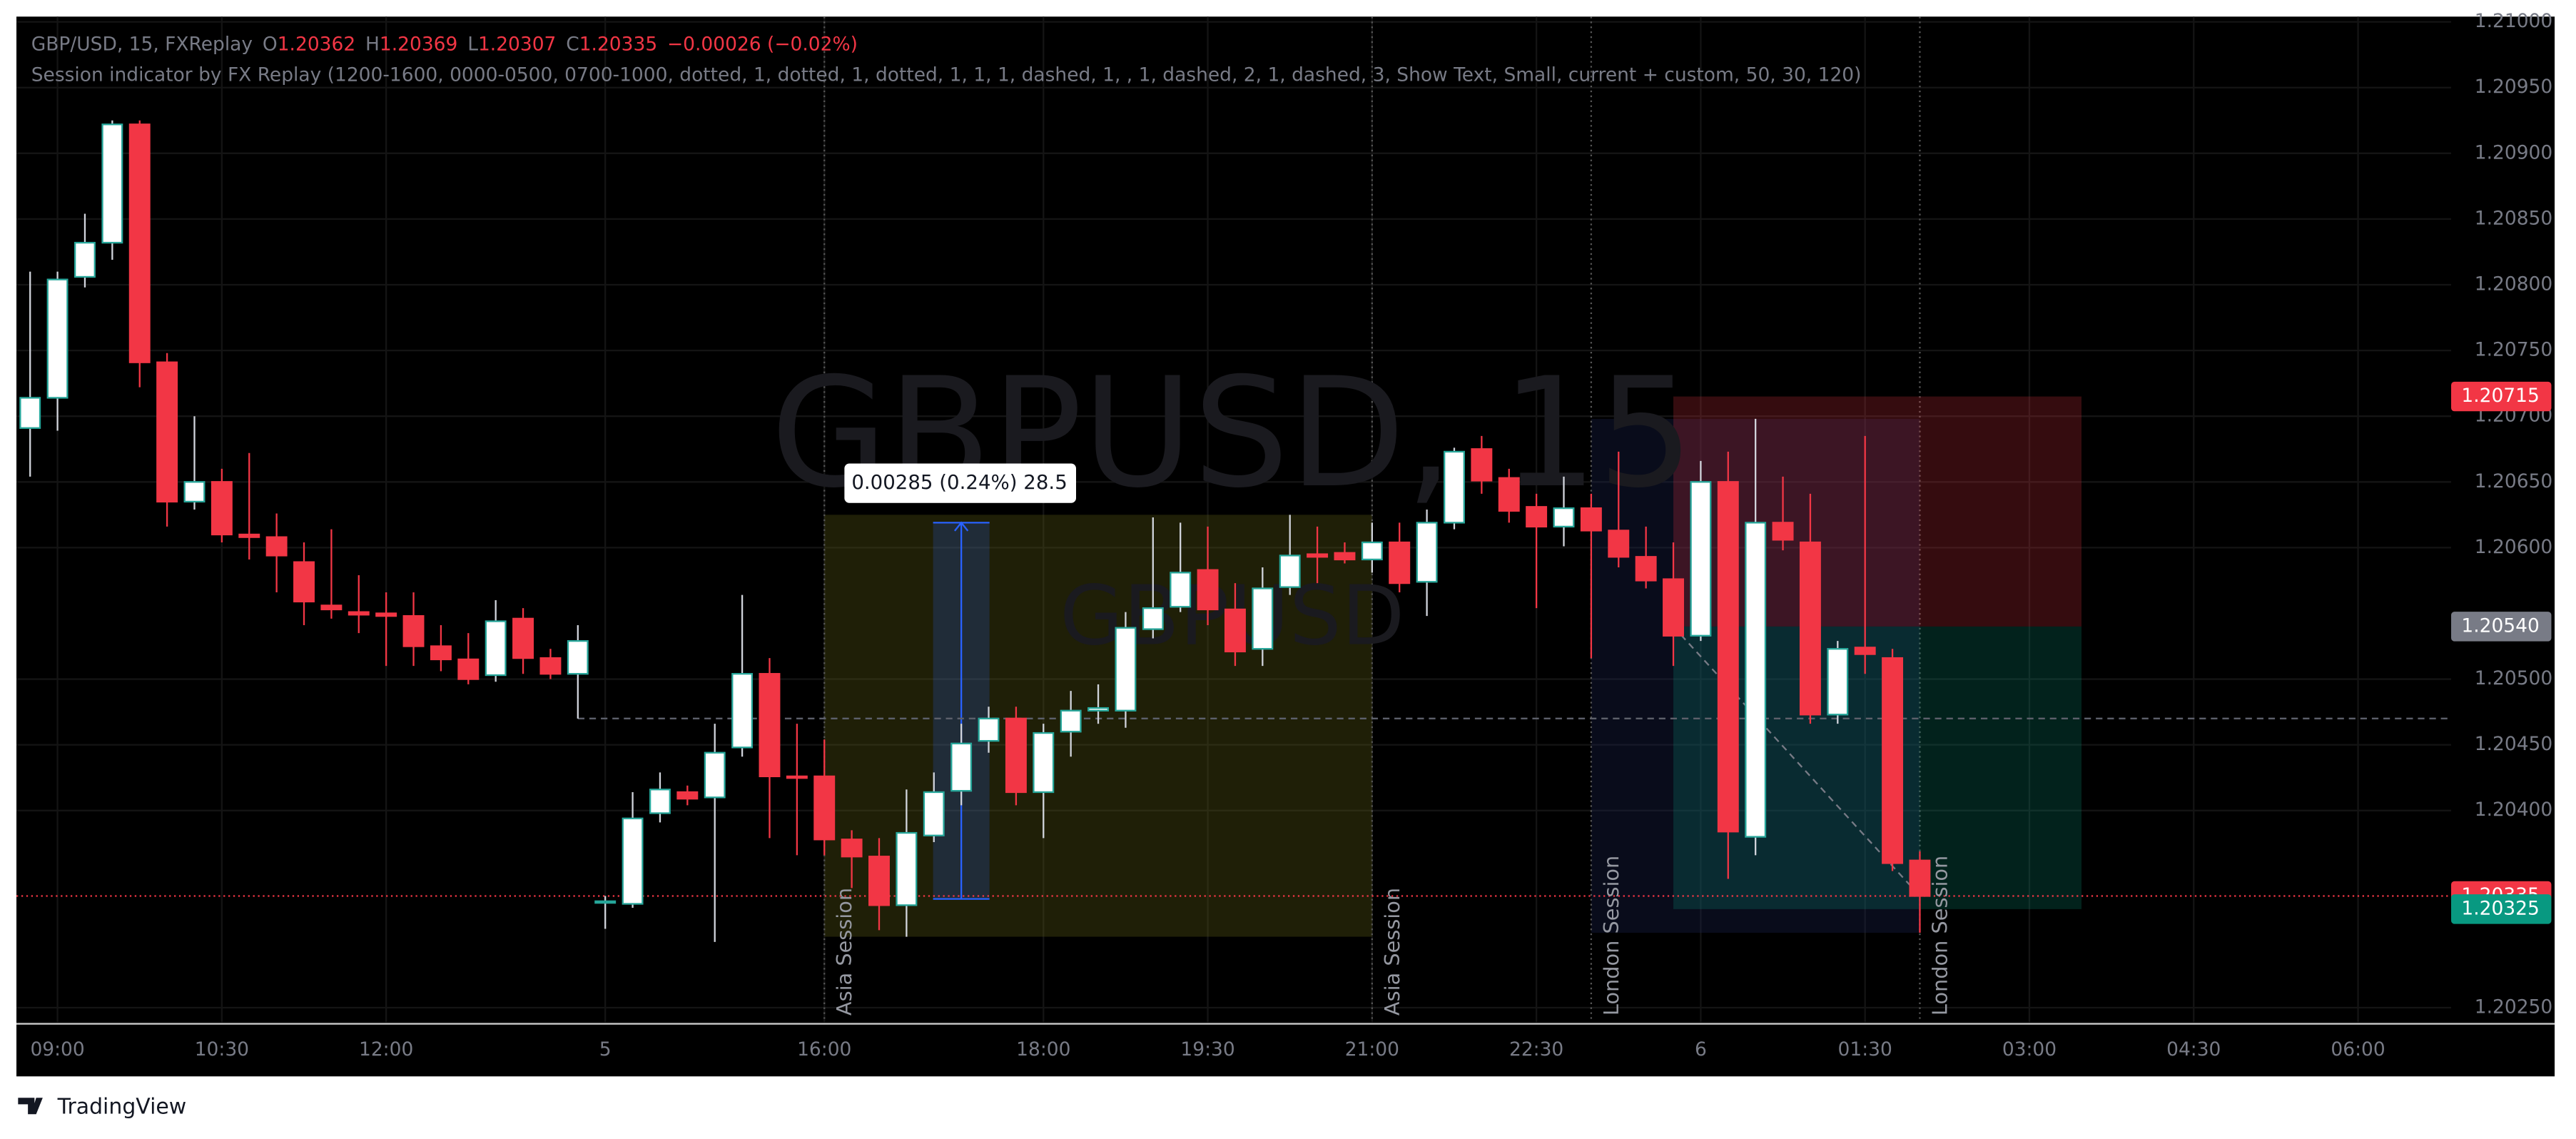  I want to click on footer-text: TradingView, so click(122, 1107).